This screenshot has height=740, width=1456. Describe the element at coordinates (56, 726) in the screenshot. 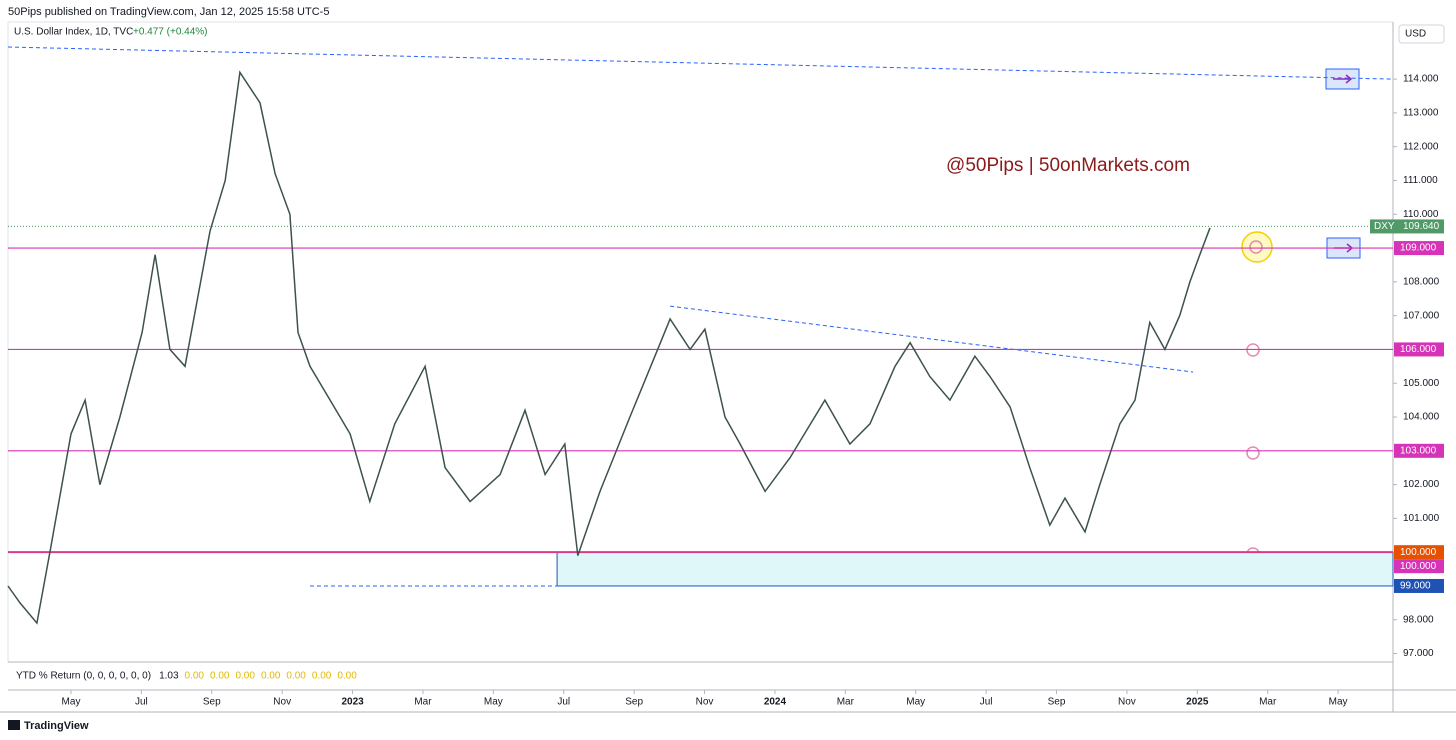

I see `brand: TradingView` at that location.